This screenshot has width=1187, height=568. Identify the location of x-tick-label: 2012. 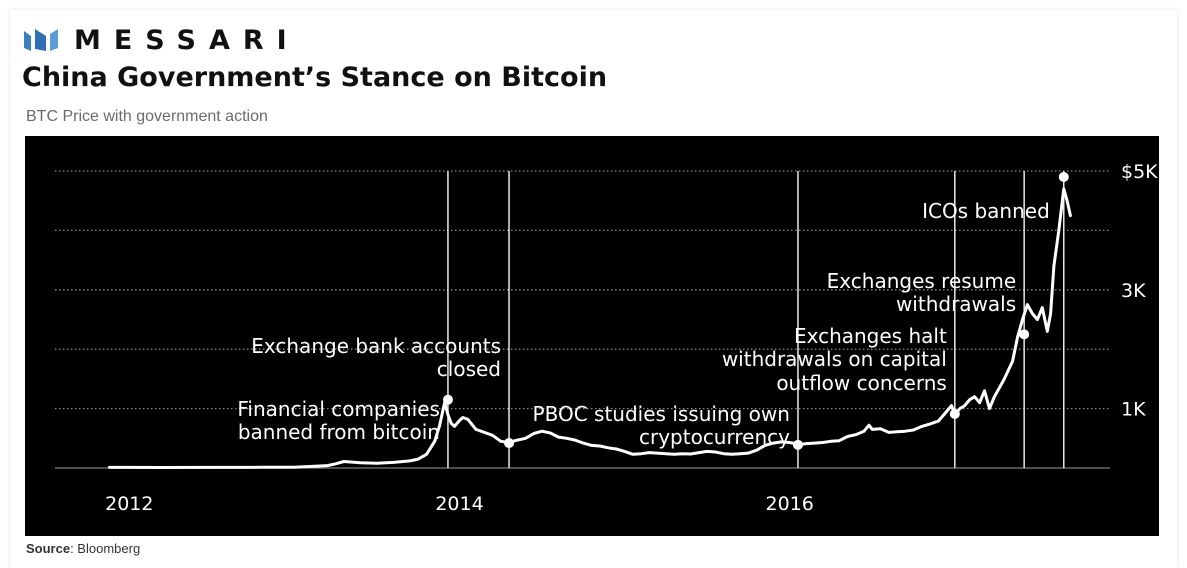
(129, 504).